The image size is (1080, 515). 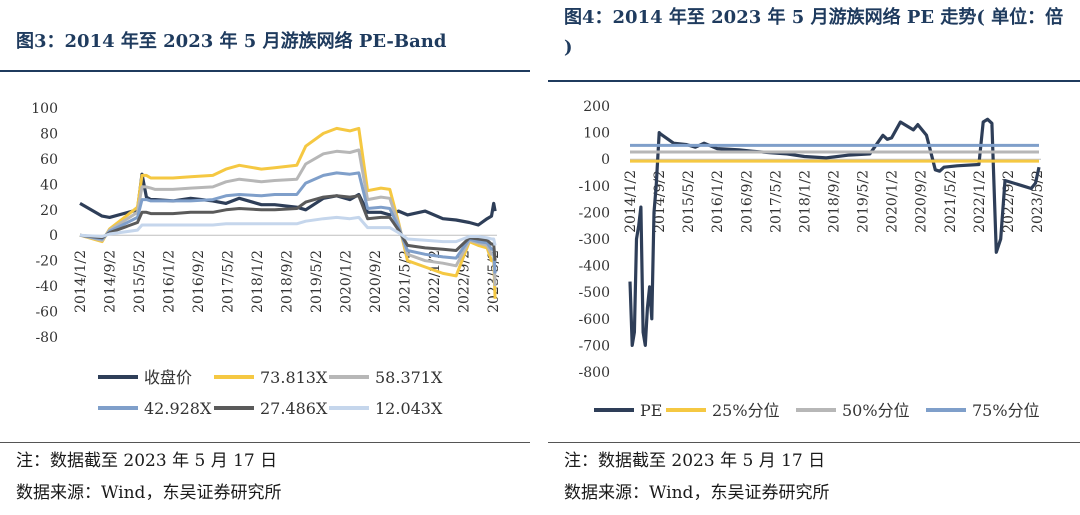 I want to click on y-tick-label: -100, so click(x=594, y=187).